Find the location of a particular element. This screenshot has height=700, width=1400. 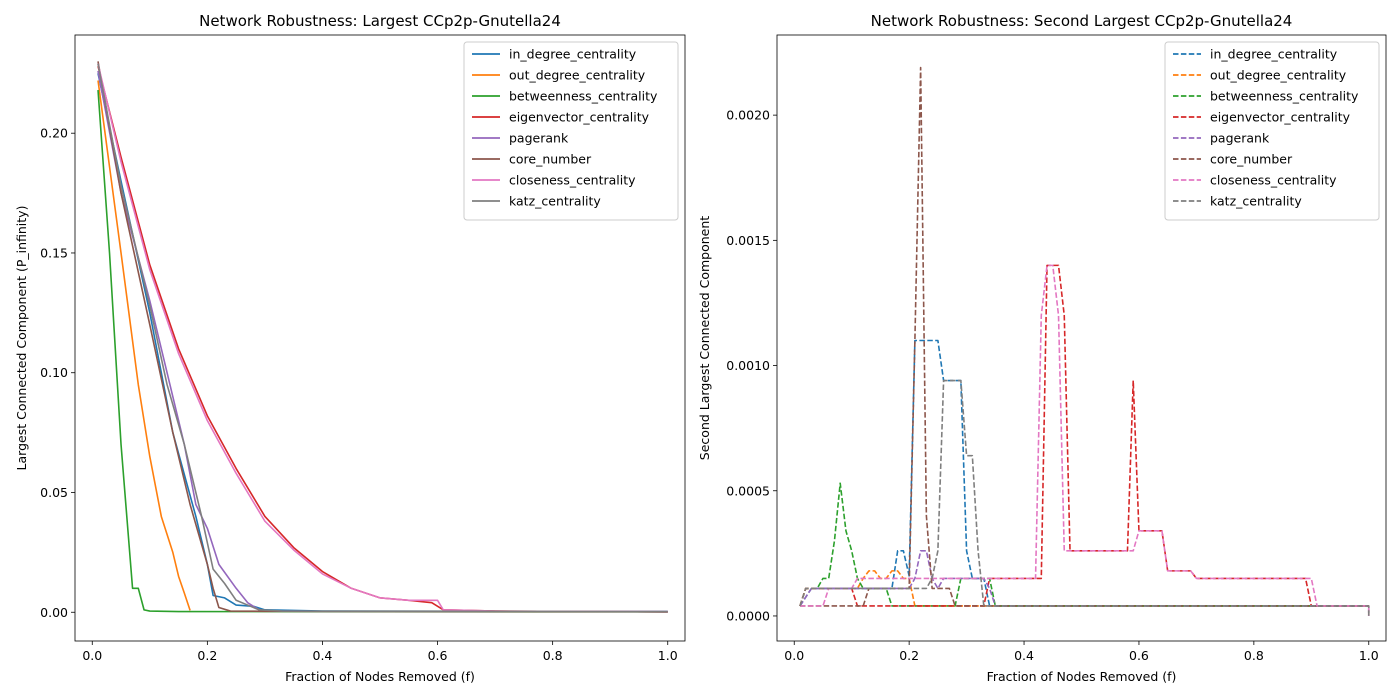

y-axis-label: Largest Connected Component (P_infinity) is located at coordinates (21, 338).